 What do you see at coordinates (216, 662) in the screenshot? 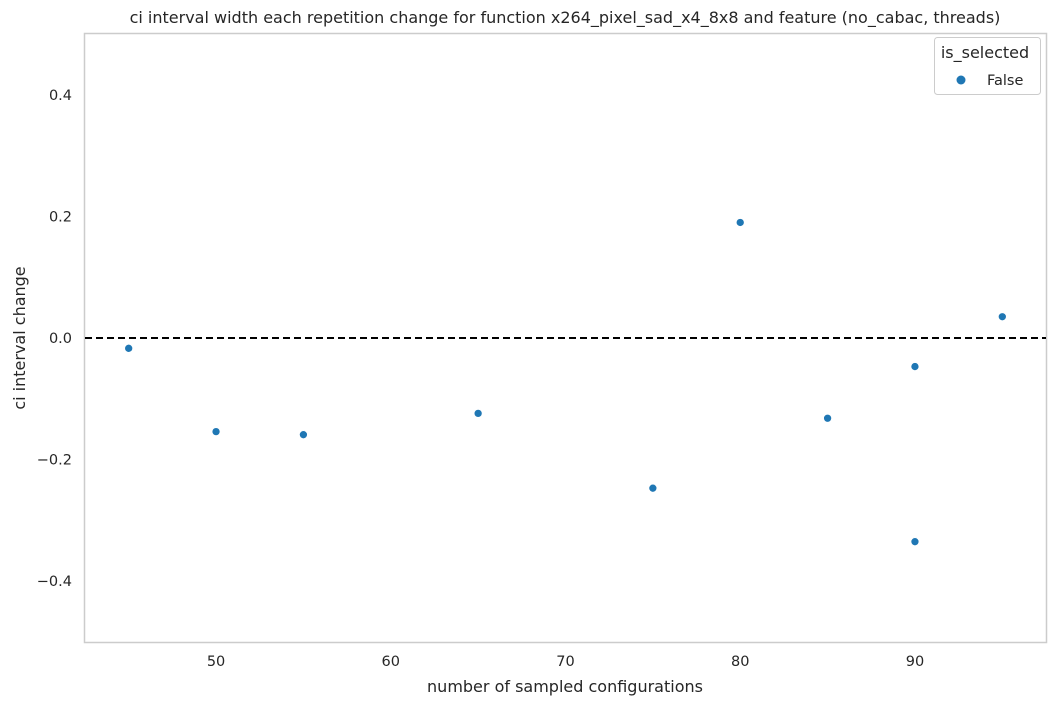
I see `x-tick-label: 50` at bounding box center [216, 662].